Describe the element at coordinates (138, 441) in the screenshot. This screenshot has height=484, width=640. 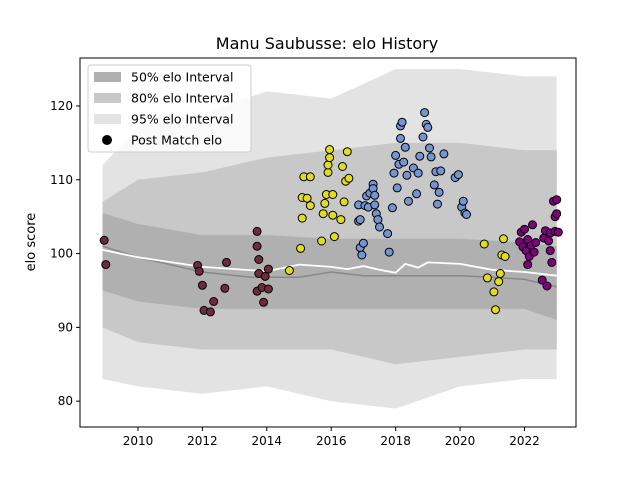
I see `x-tick-label: 2010` at that location.